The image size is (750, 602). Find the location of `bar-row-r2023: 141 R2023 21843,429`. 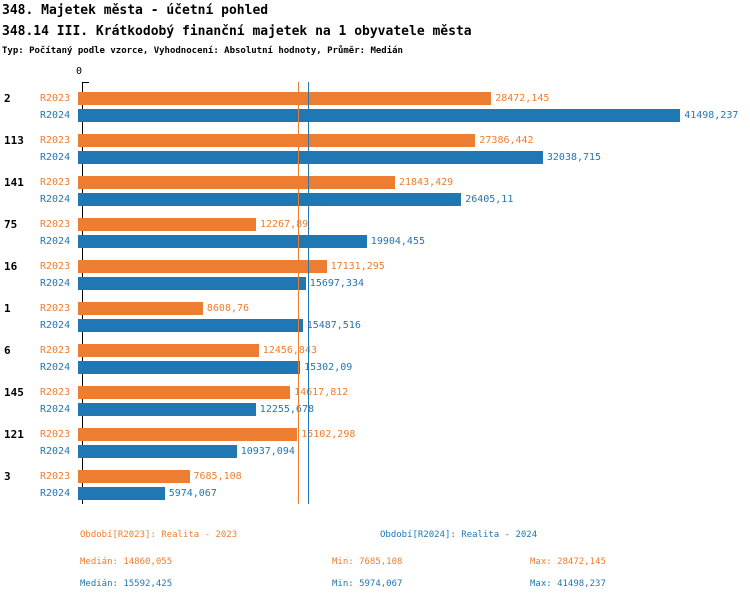

bar-row-r2023: 141 R2023 21843,429 is located at coordinates (375, 182).